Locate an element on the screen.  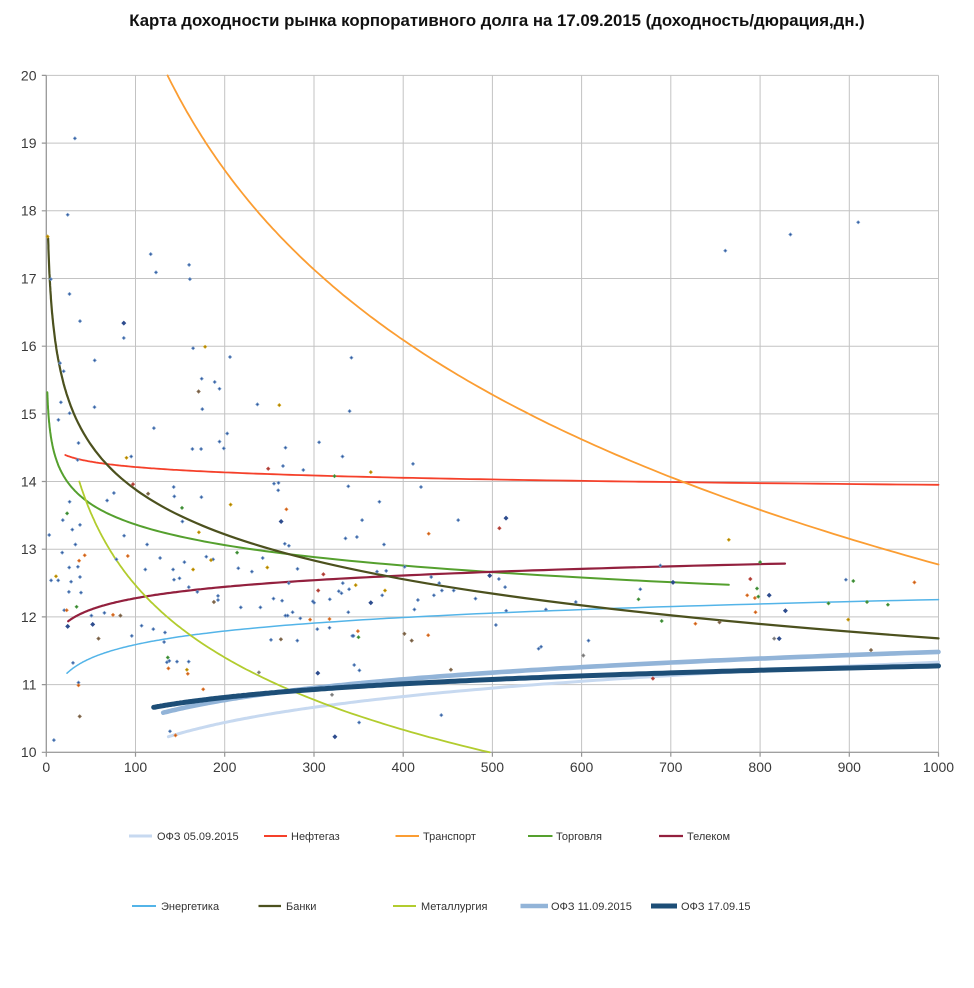
svg-text: ОФЗ 11.09.2015 is located at coordinates (591, 907).